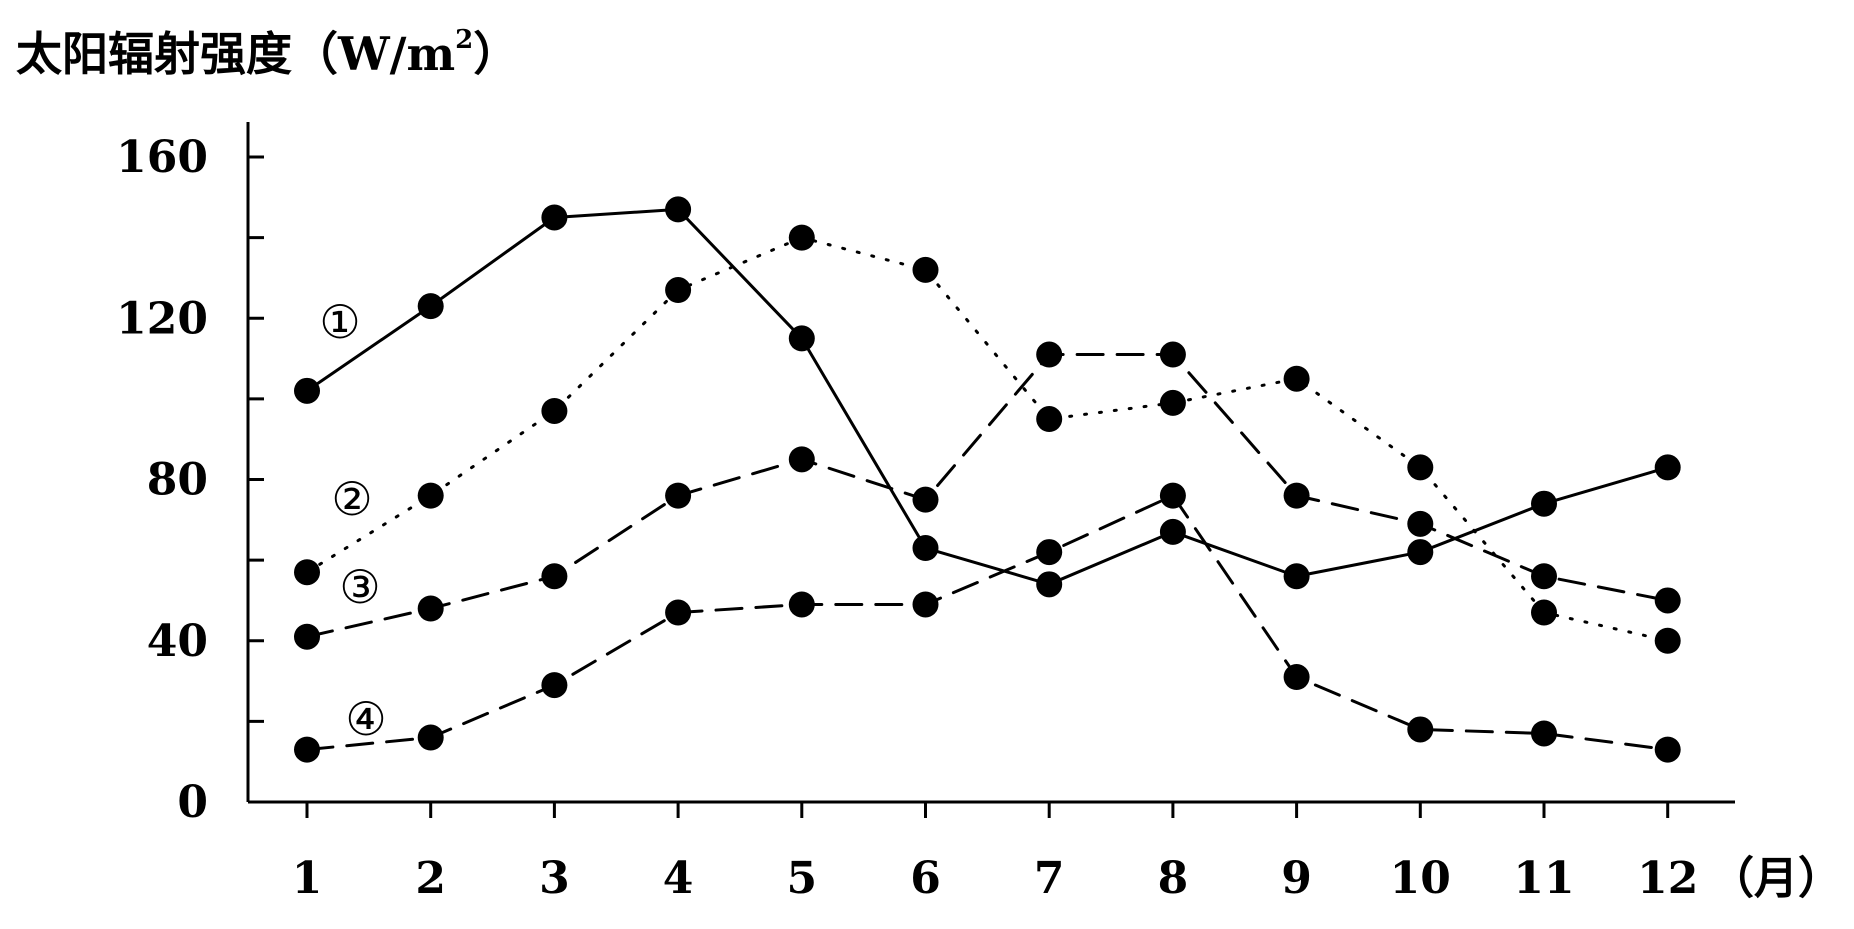  What do you see at coordinates (1420, 523) in the screenshot?
I see `data-point-s3-m10` at bounding box center [1420, 523].